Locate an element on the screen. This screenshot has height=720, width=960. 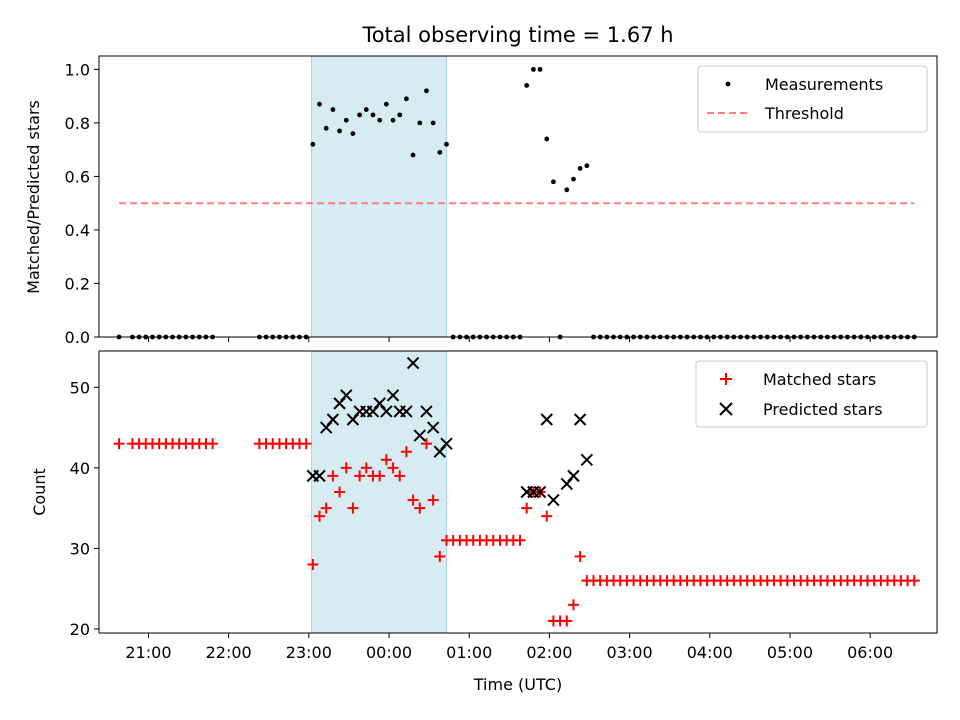
x-tick-label: 02:00 is located at coordinates (549, 652).